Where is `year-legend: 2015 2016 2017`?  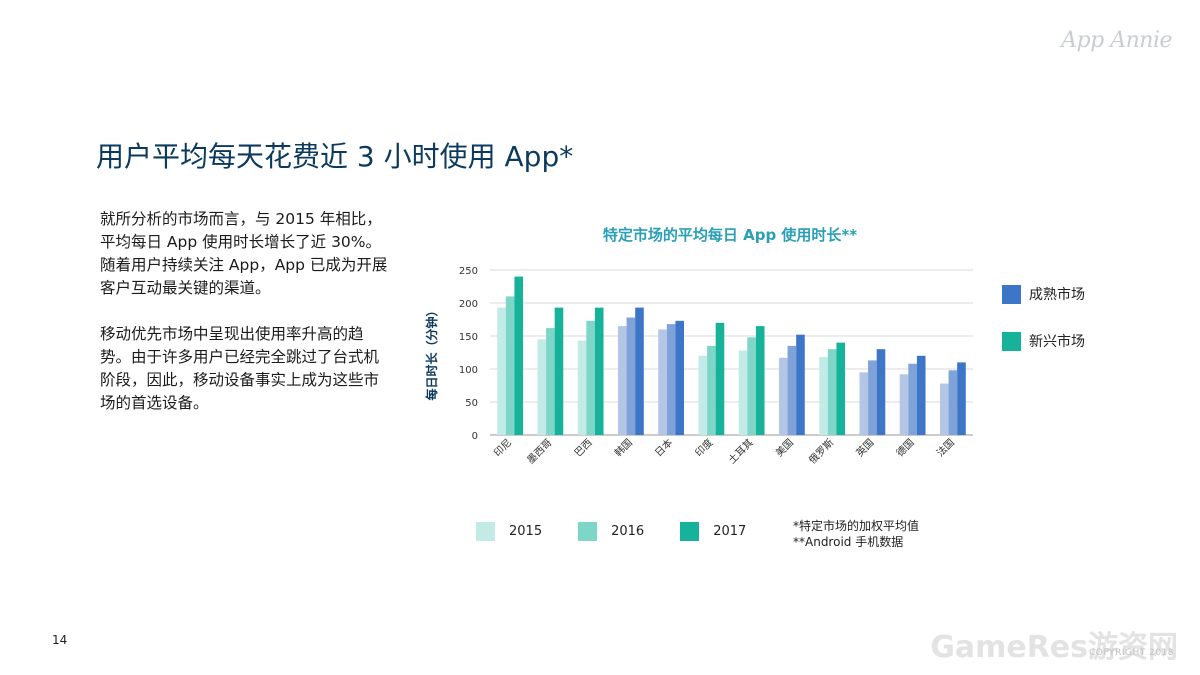 year-legend: 2015 2016 2017 is located at coordinates (629, 531).